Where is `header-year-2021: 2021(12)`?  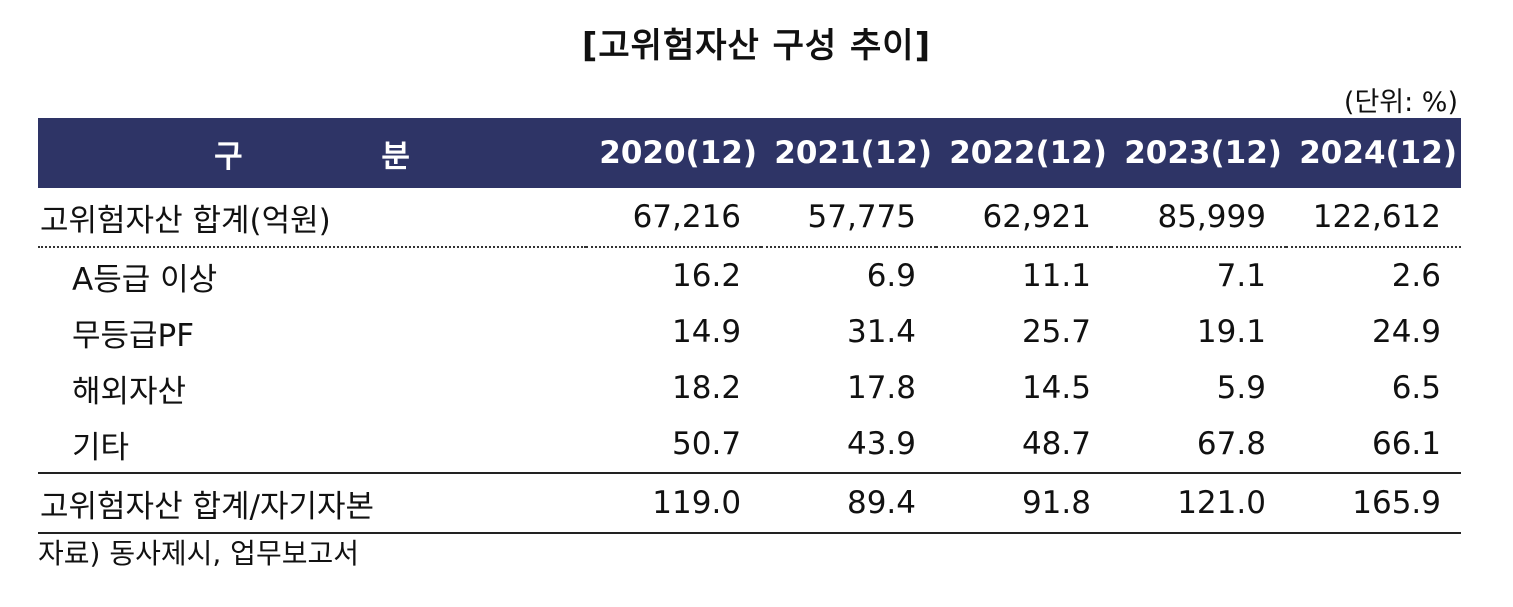
header-year-2021: 2021(12) is located at coordinates (849, 153).